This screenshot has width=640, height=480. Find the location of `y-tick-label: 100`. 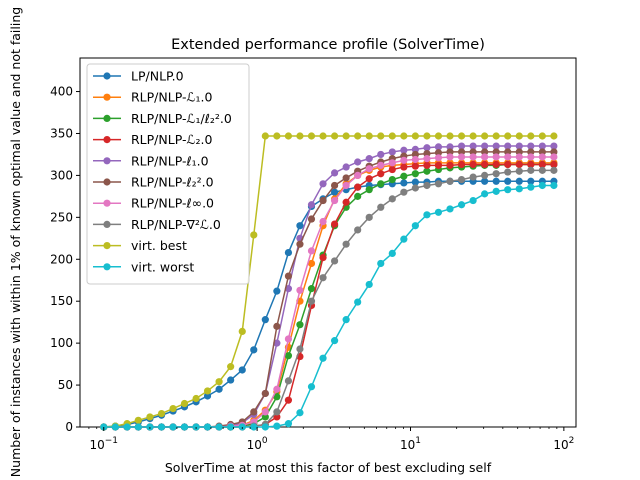

y-tick-label: 100 is located at coordinates (61, 343).